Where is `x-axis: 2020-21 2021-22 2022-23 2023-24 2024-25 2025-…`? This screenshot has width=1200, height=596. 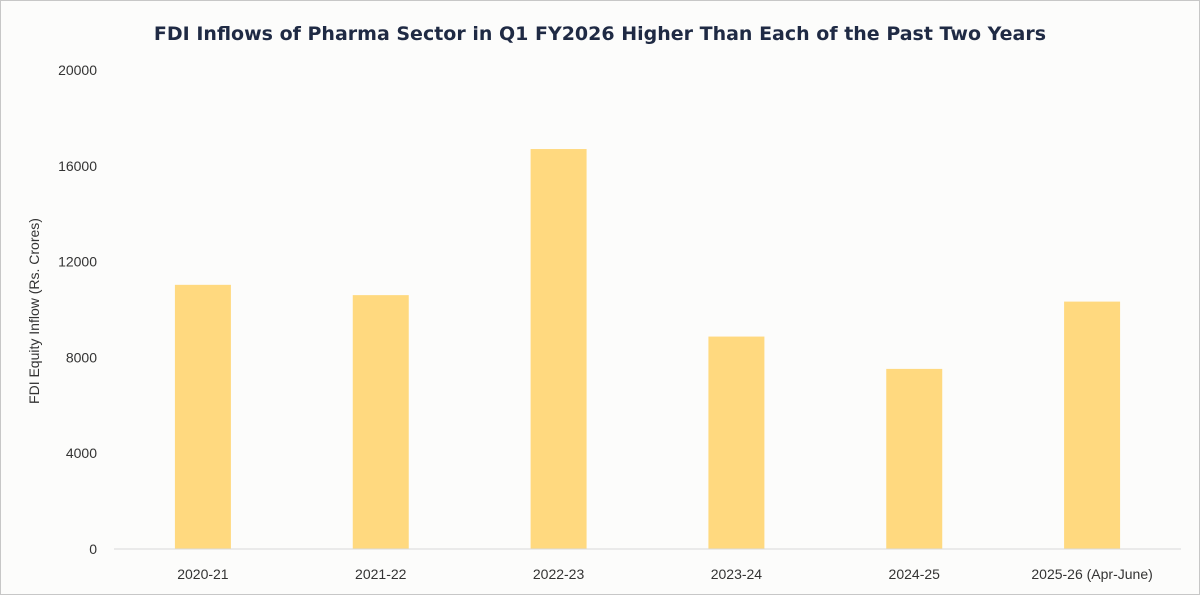 x-axis: 2020-21 2021-22 2022-23 2023-24 2024-25 2025-… is located at coordinates (665, 574).